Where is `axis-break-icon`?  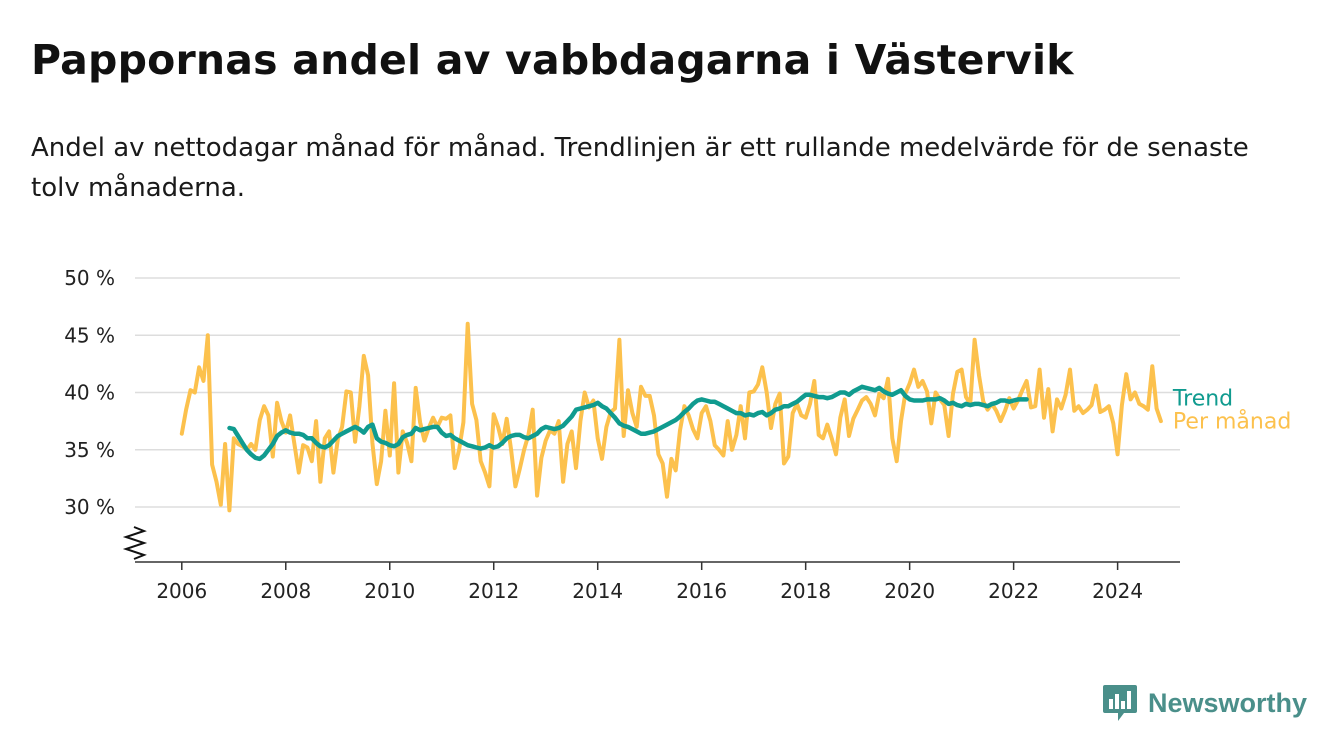 axis-break-icon is located at coordinates (135, 543).